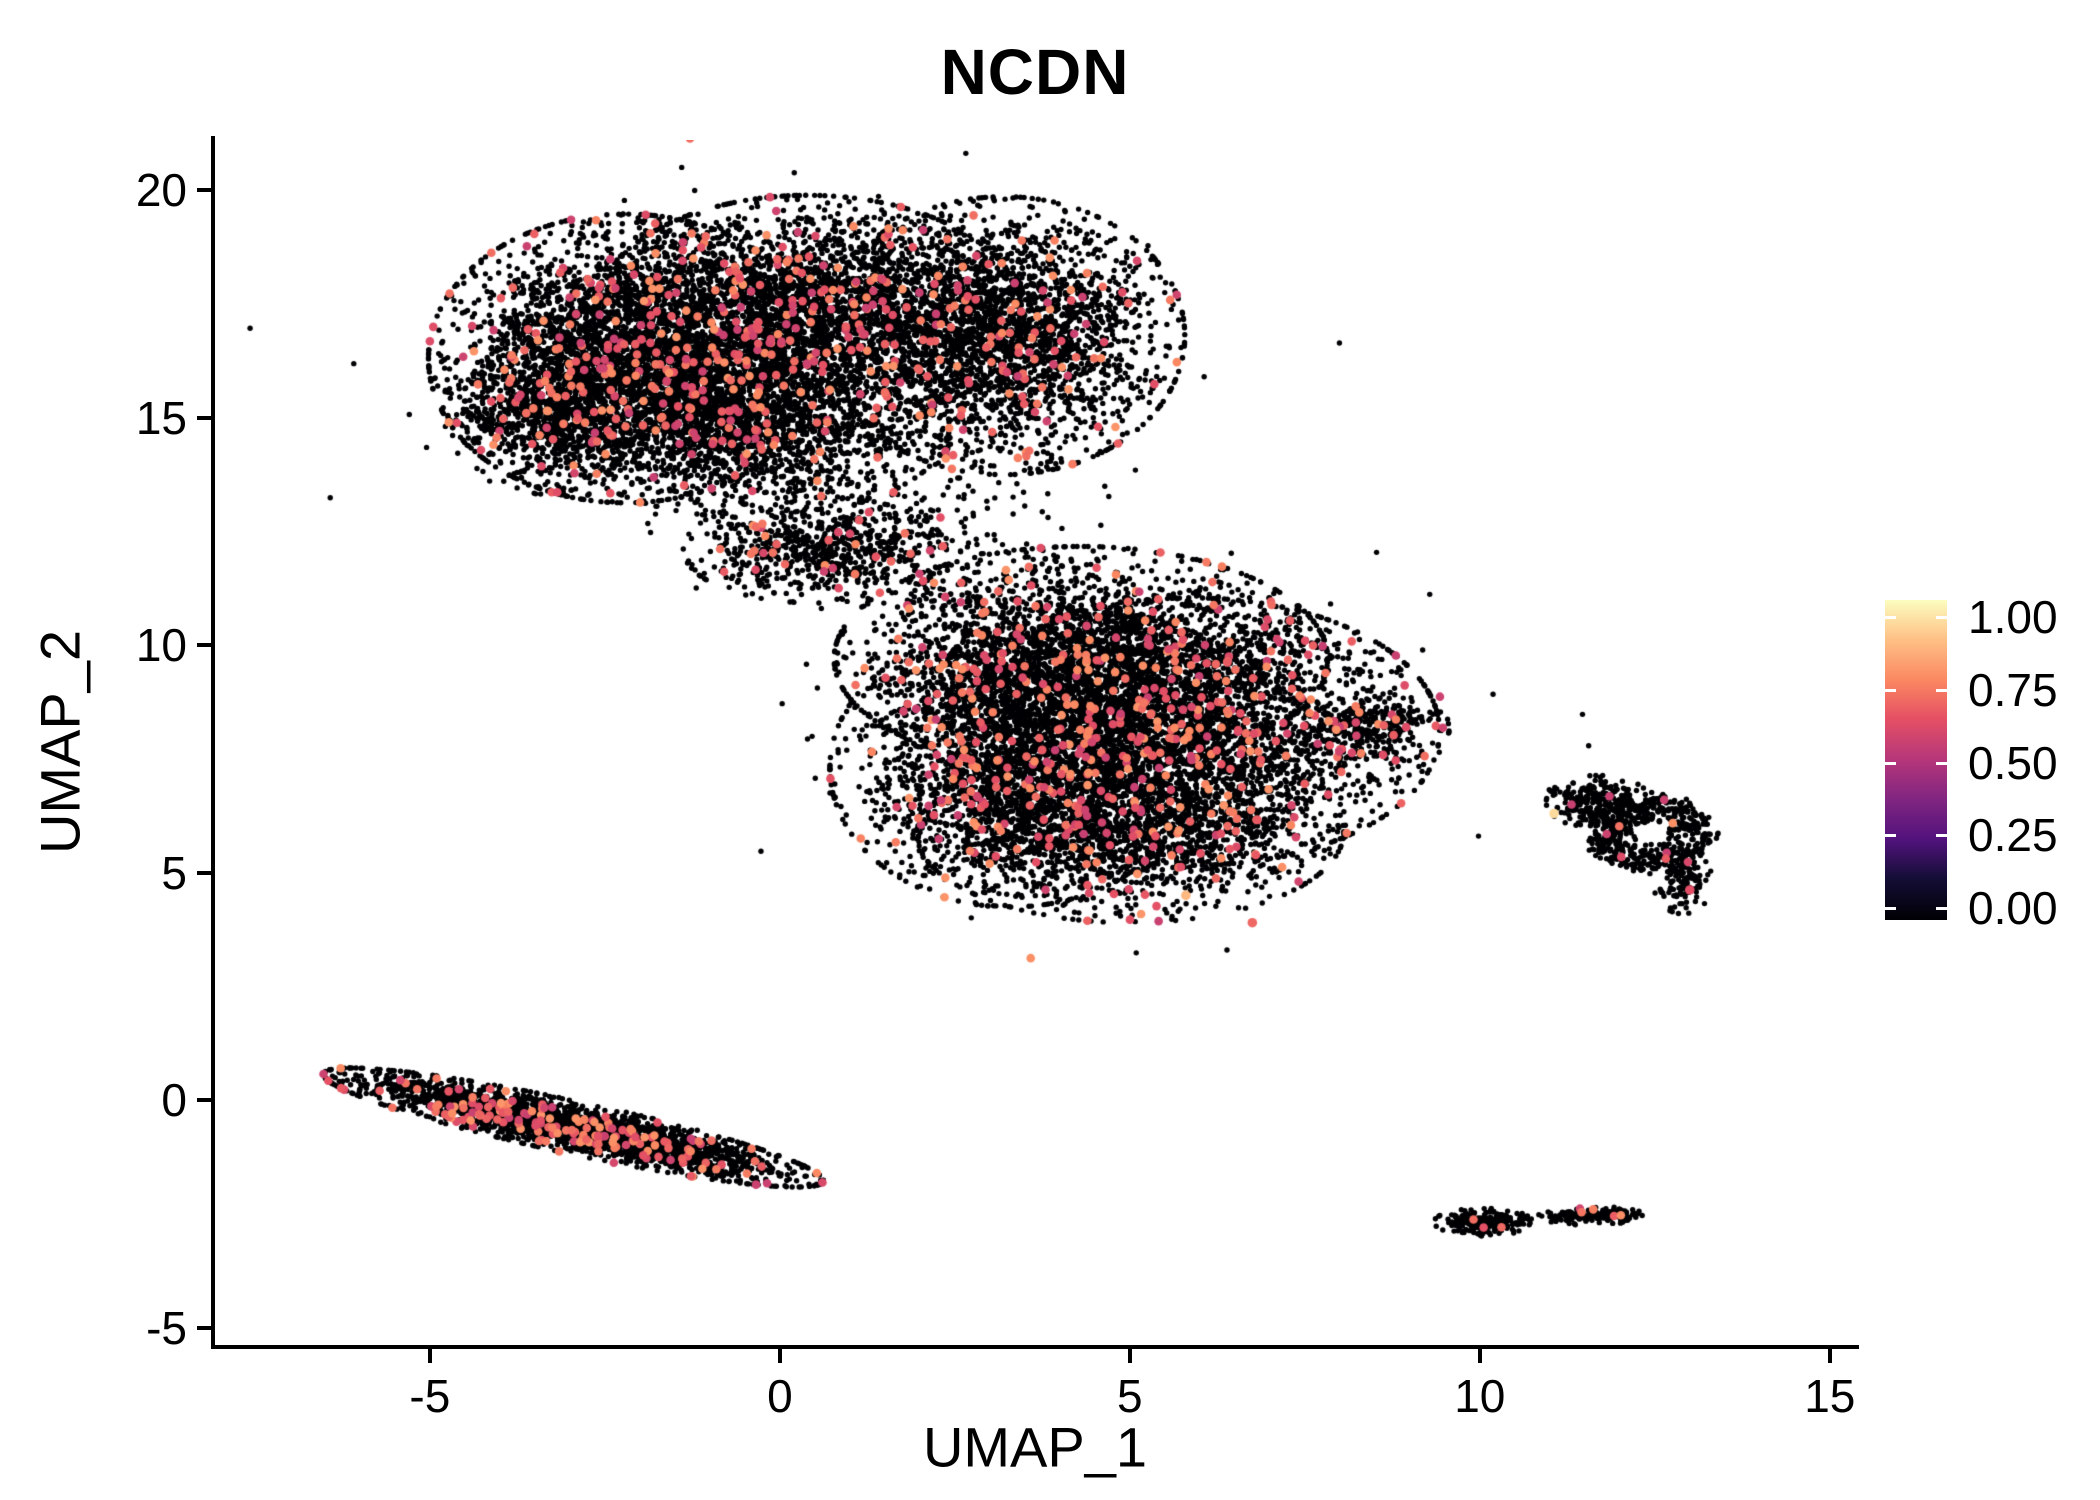  What do you see at coordinates (2013, 689) in the screenshot?
I see `colorbar-tick-label: 0.75` at bounding box center [2013, 689].